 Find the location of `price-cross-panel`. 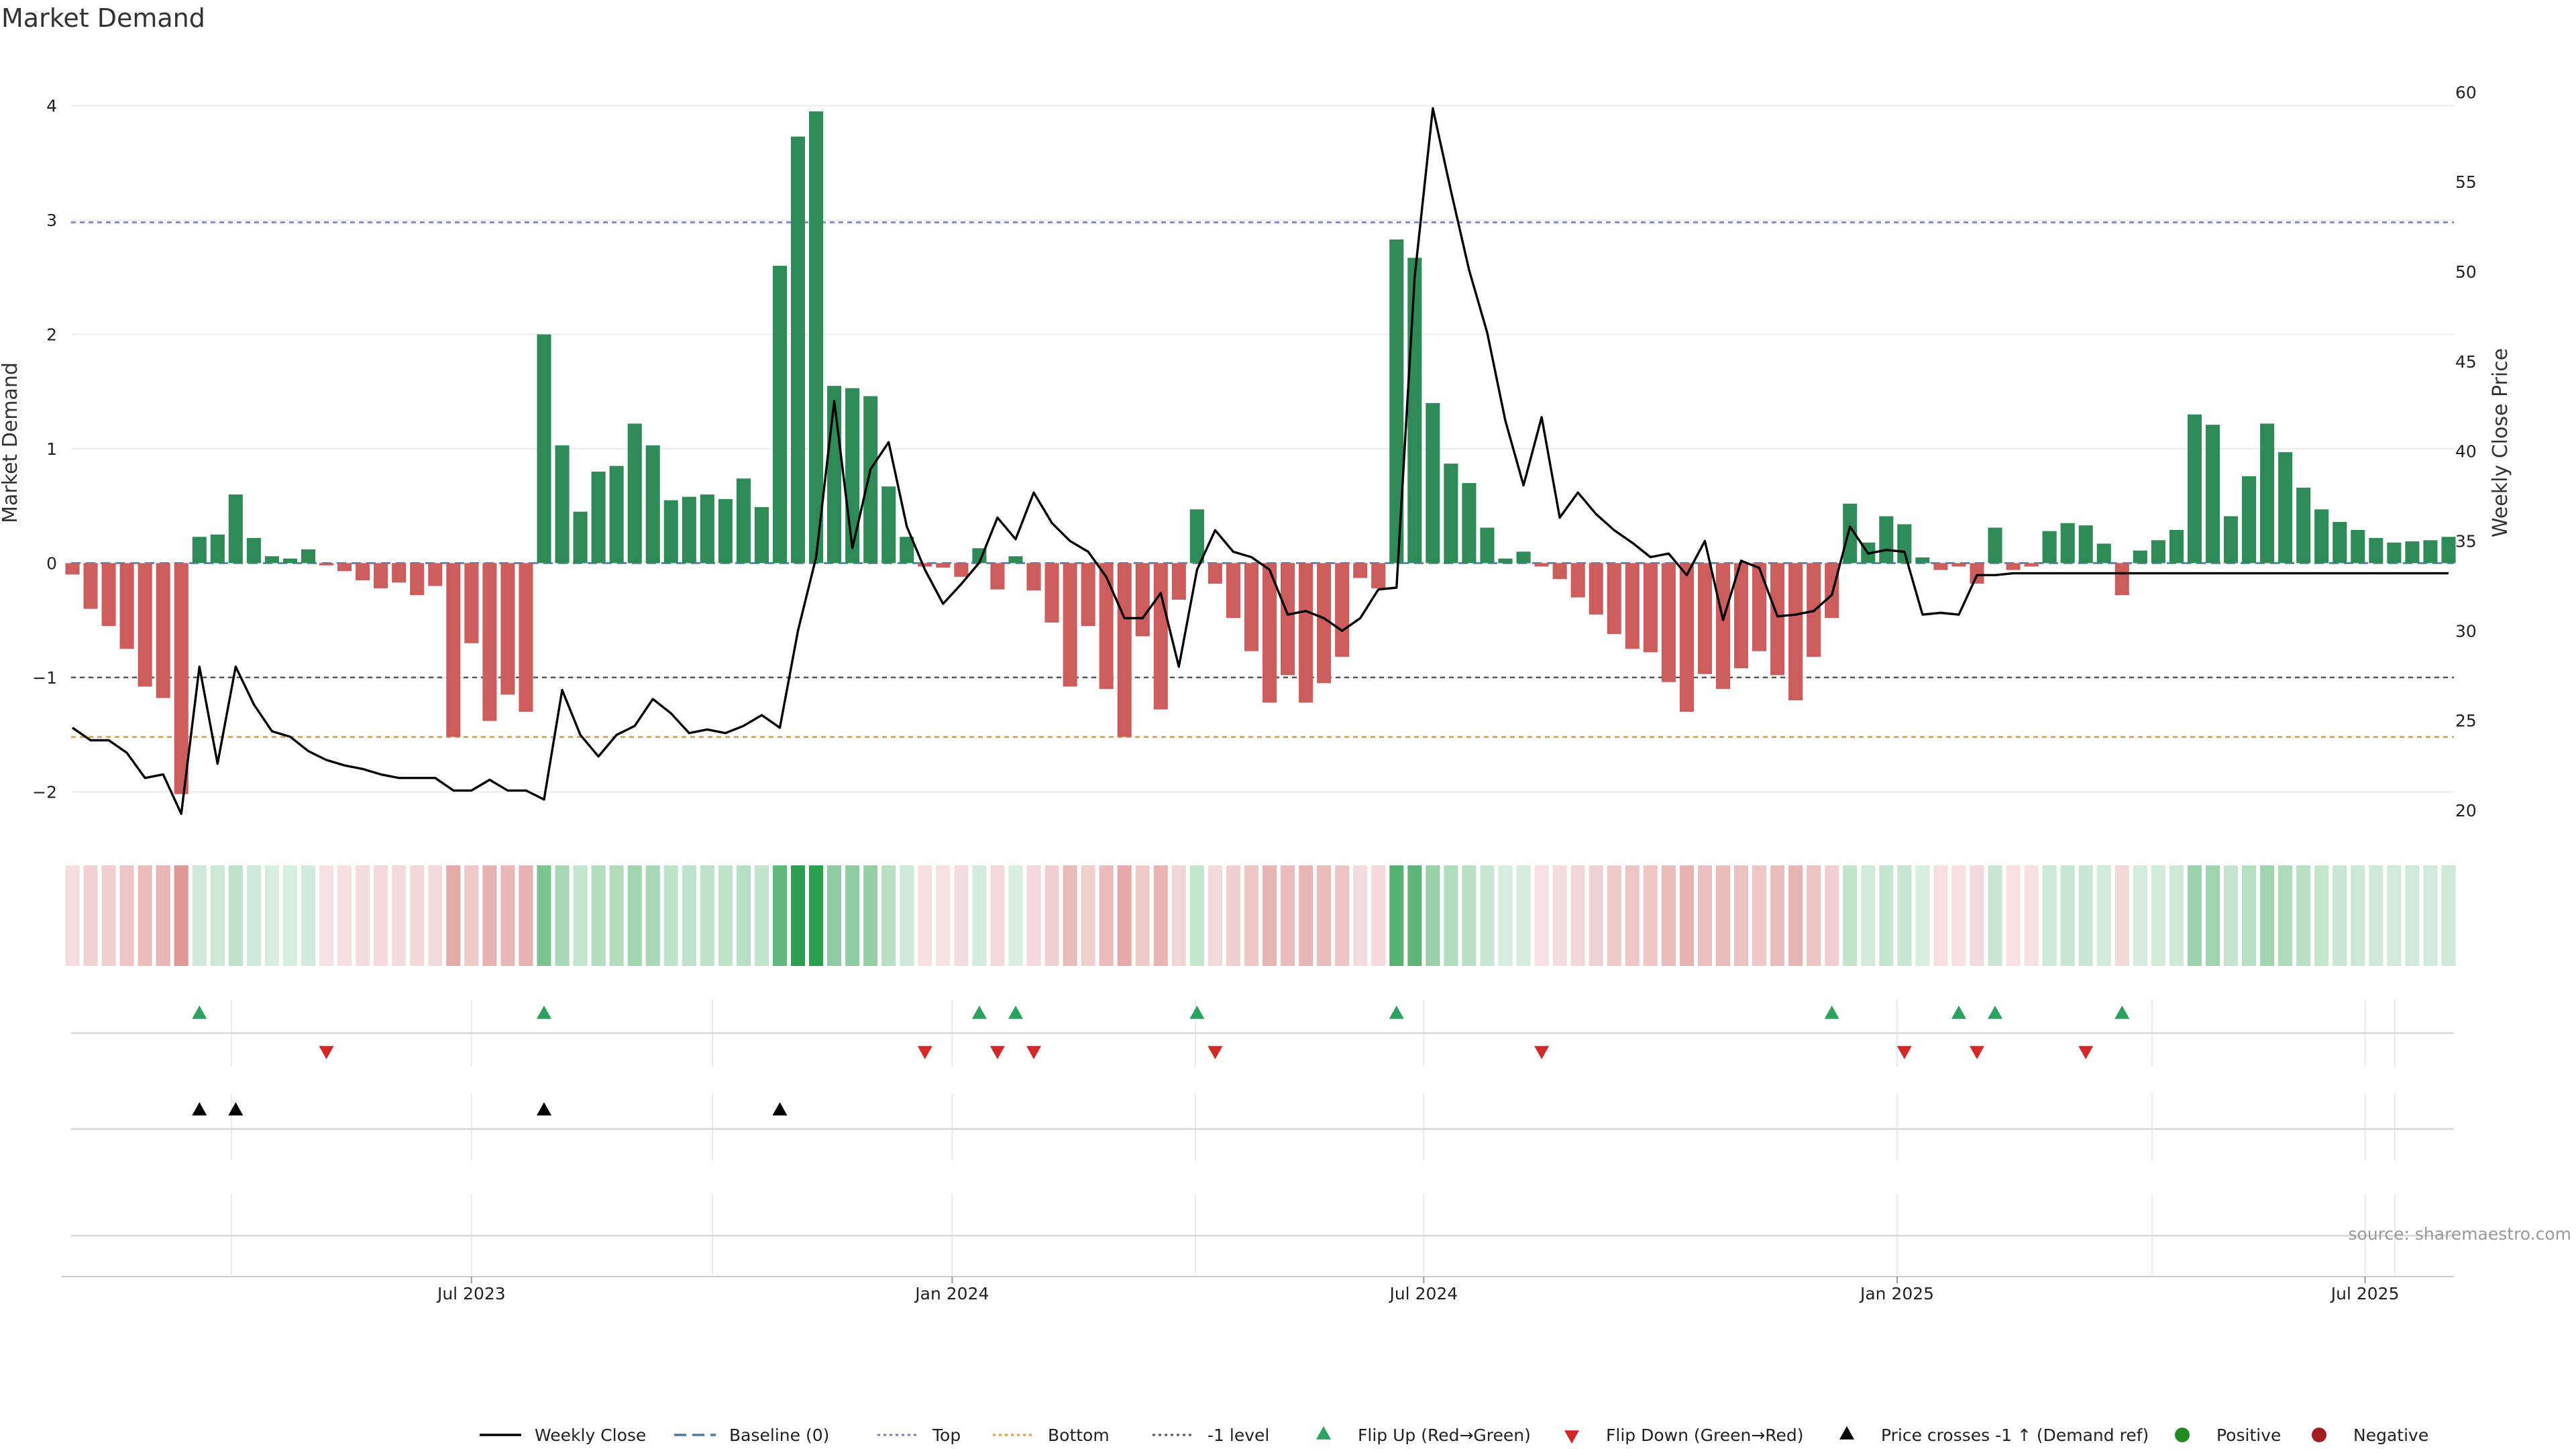

price-cross-panel is located at coordinates (1262, 1127).